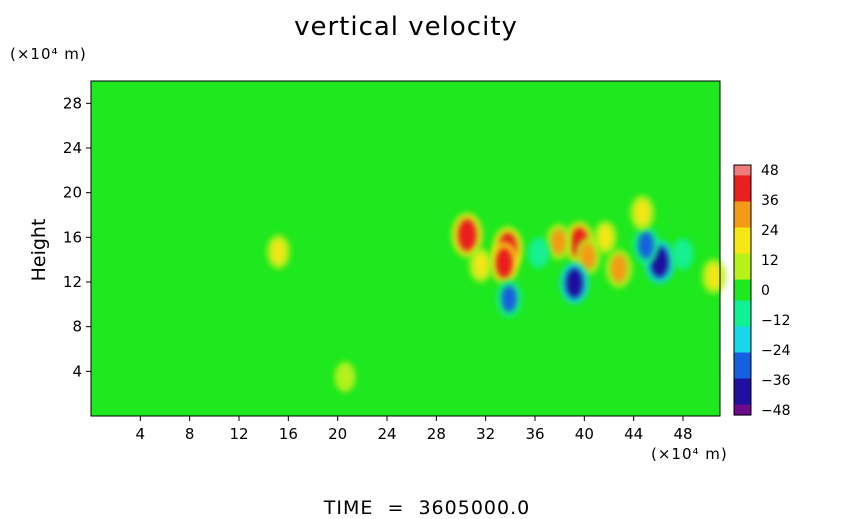 The height and width of the screenshot is (519, 854). Describe the element at coordinates (72, 193) in the screenshot. I see `y-tick-label: 20` at that location.